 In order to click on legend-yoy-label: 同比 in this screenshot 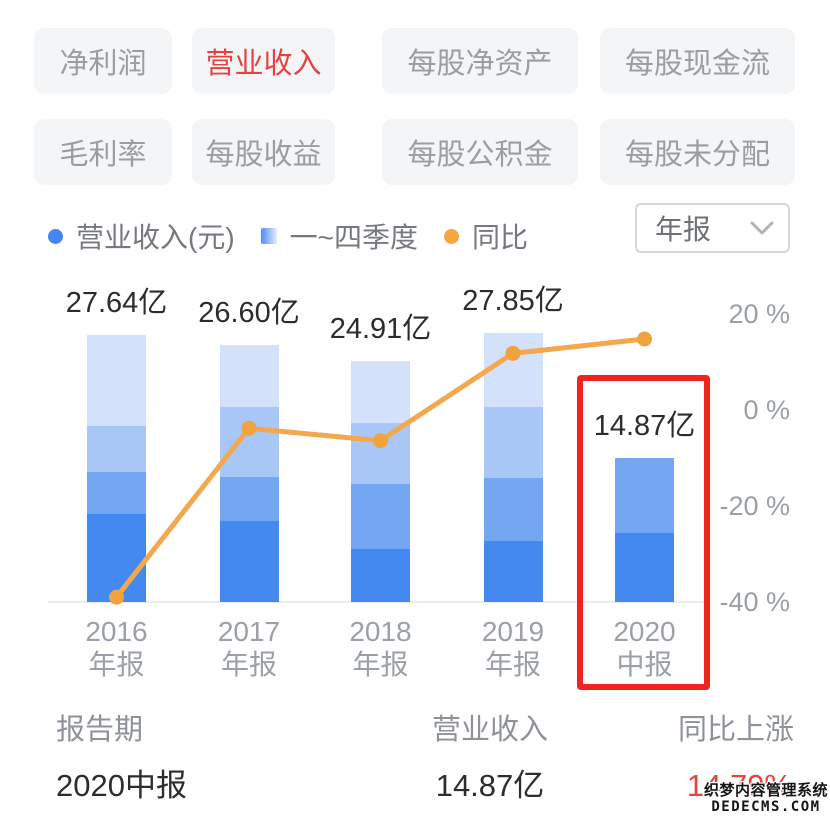, I will do `click(500, 237)`.